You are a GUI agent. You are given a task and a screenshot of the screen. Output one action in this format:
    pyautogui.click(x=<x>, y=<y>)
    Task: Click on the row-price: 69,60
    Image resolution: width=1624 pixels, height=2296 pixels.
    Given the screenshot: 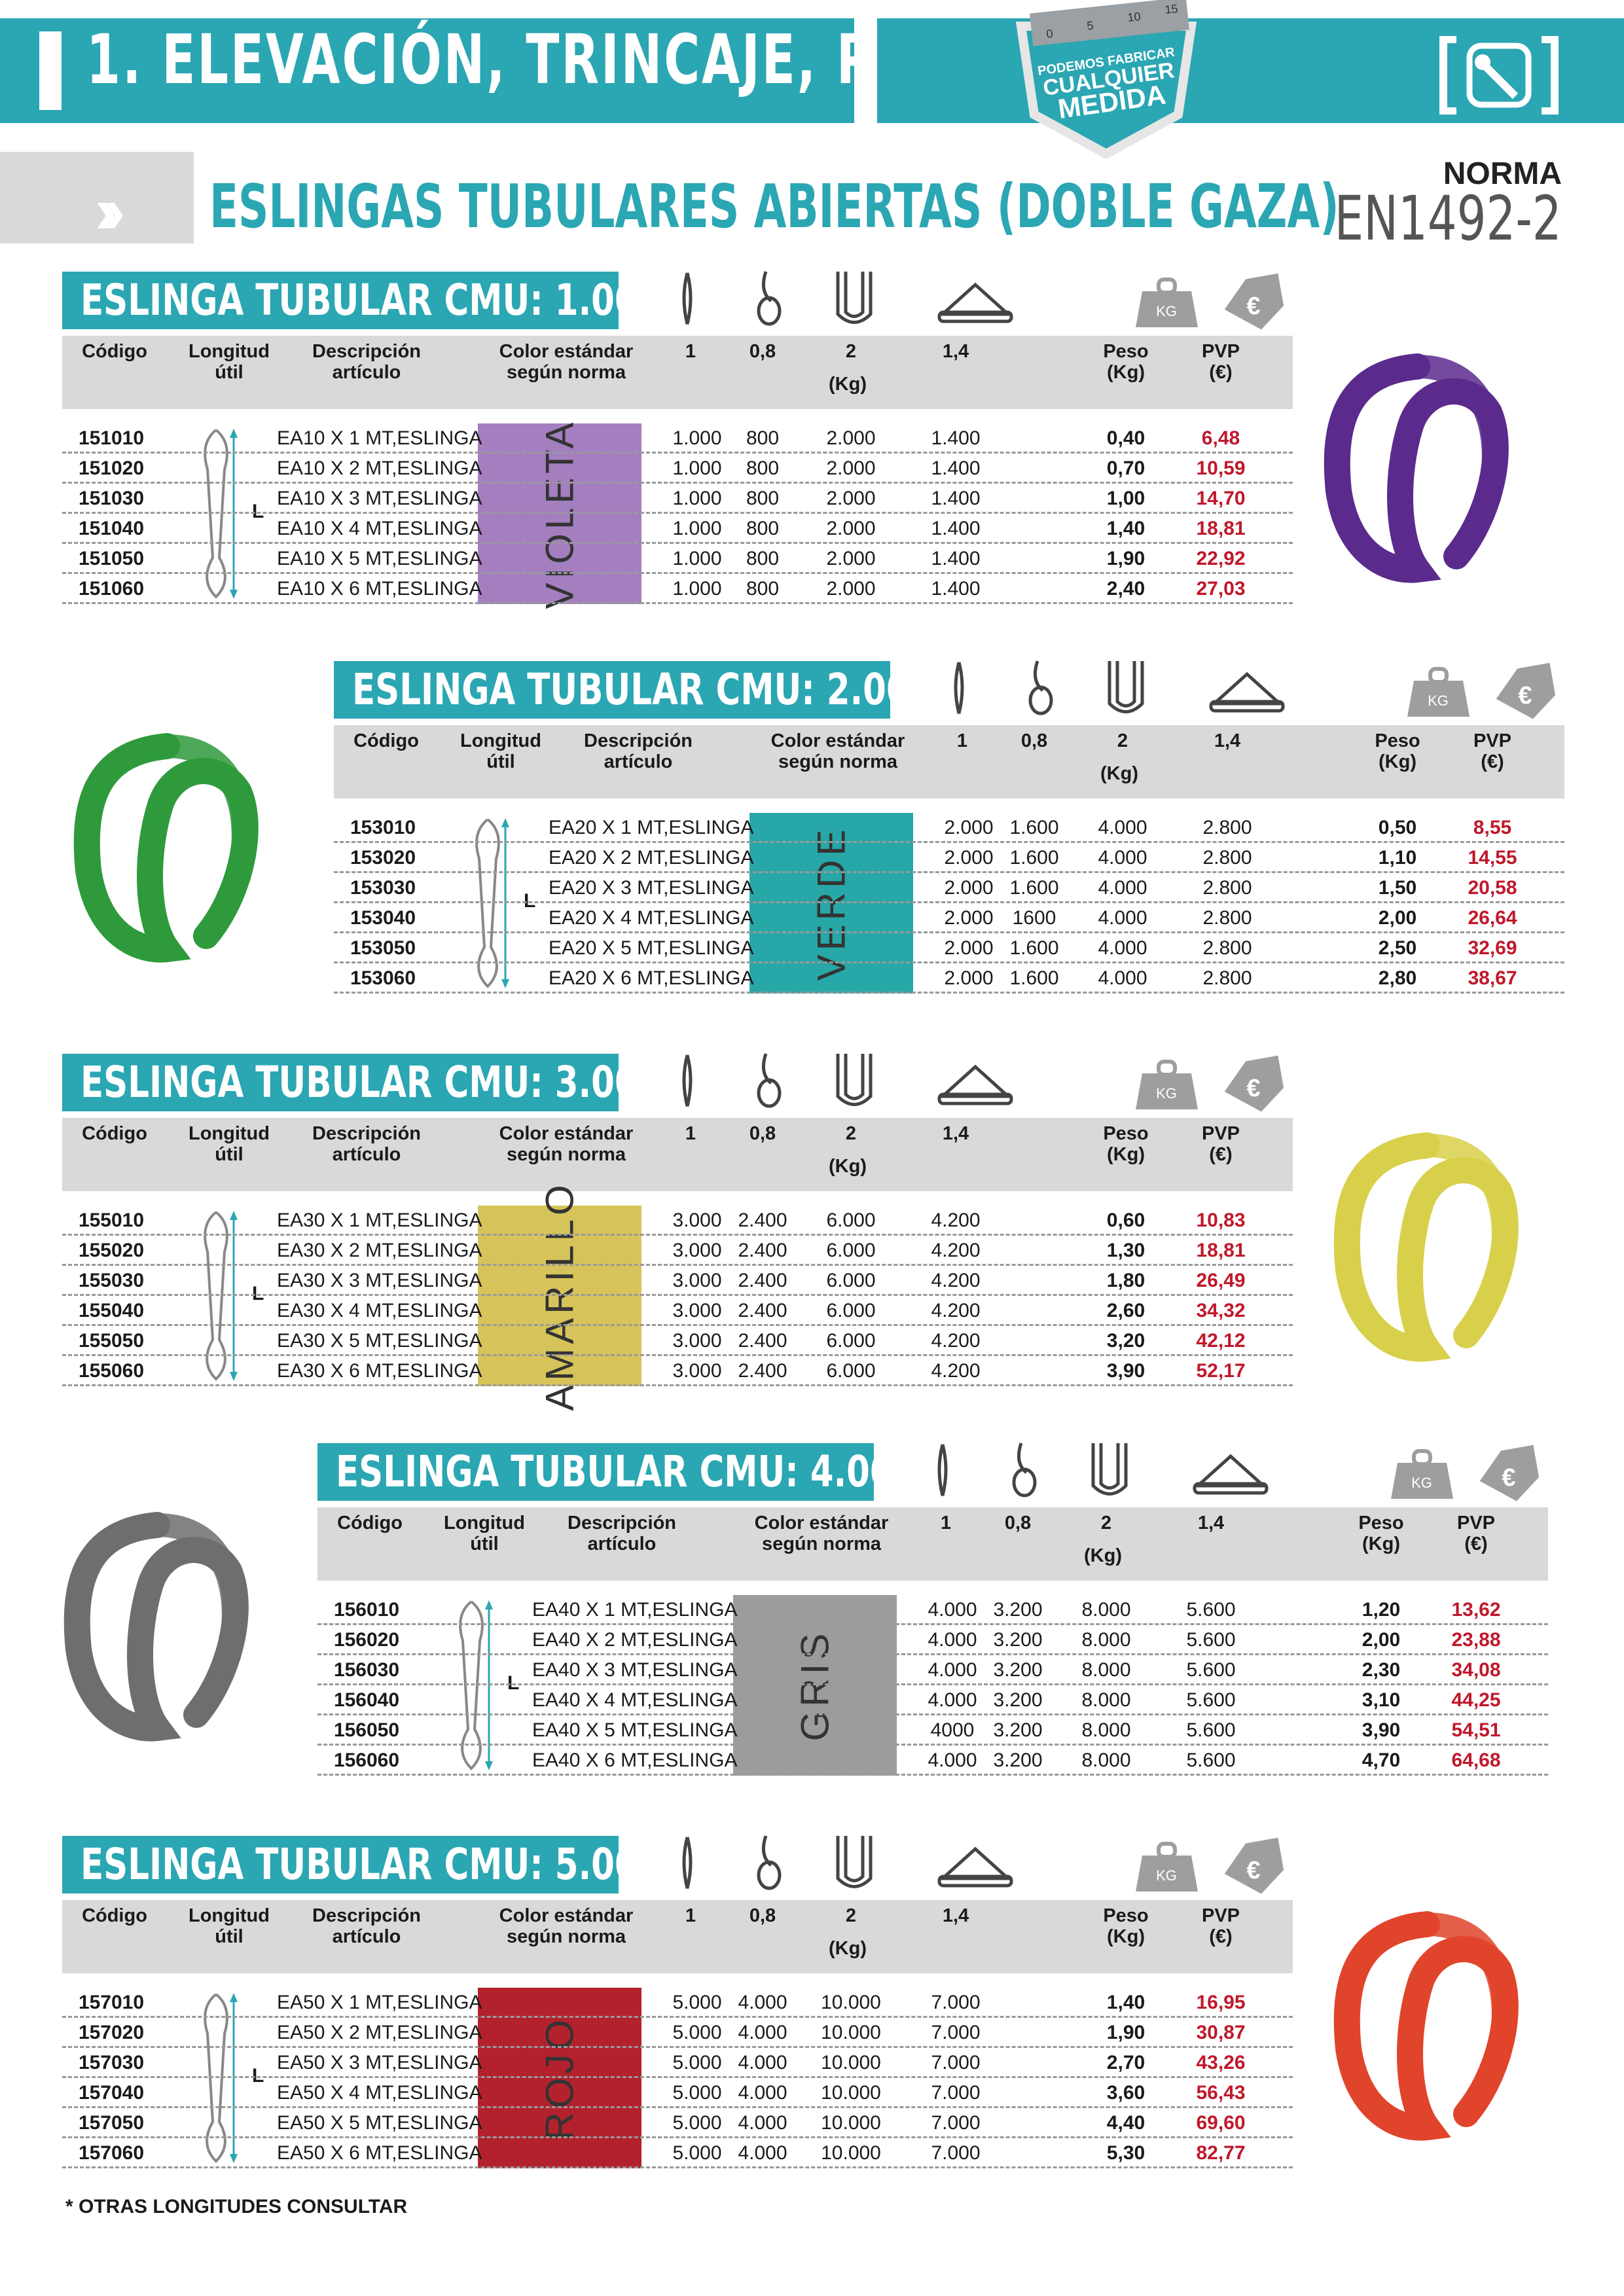 What is the action you would take?
    pyautogui.click(x=1221, y=2123)
    